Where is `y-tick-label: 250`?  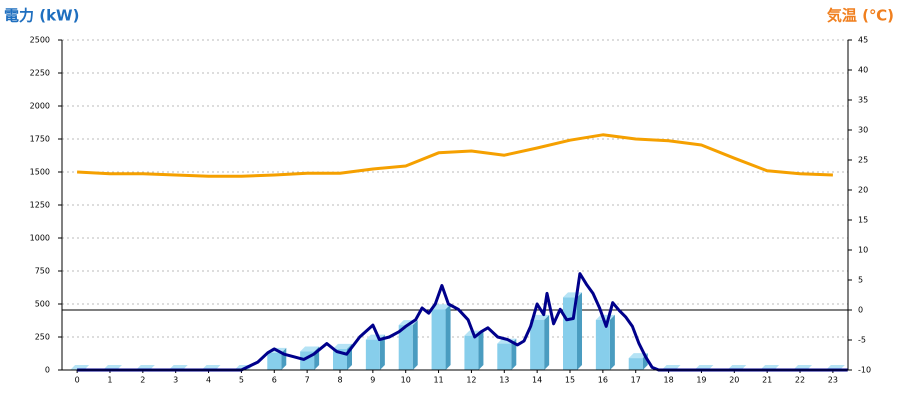
y-tick-label: 250 is located at coordinates (42, 337).